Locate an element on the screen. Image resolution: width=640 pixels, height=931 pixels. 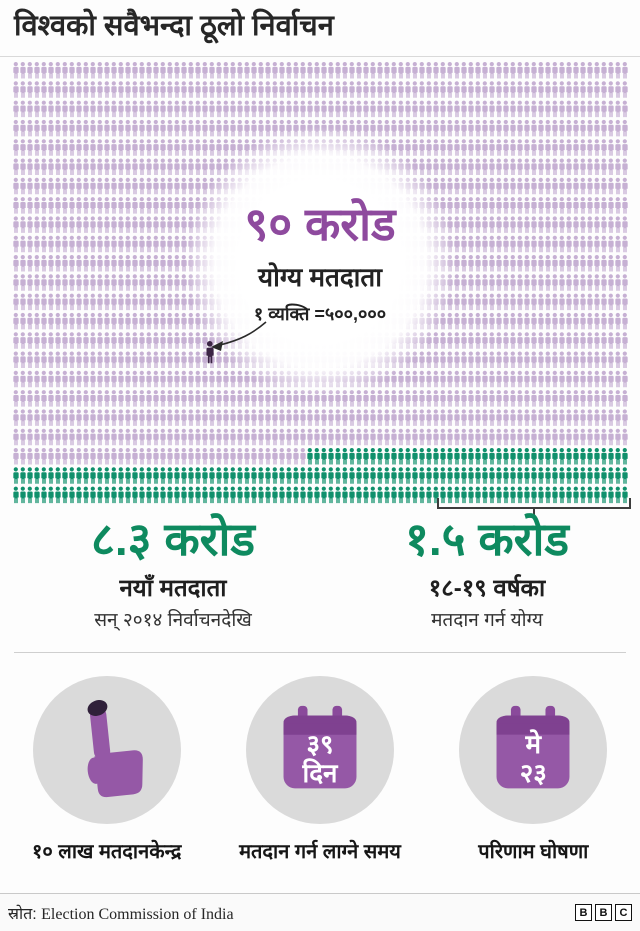
calendar-text: ३९ दिन is located at coordinates (320, 750).